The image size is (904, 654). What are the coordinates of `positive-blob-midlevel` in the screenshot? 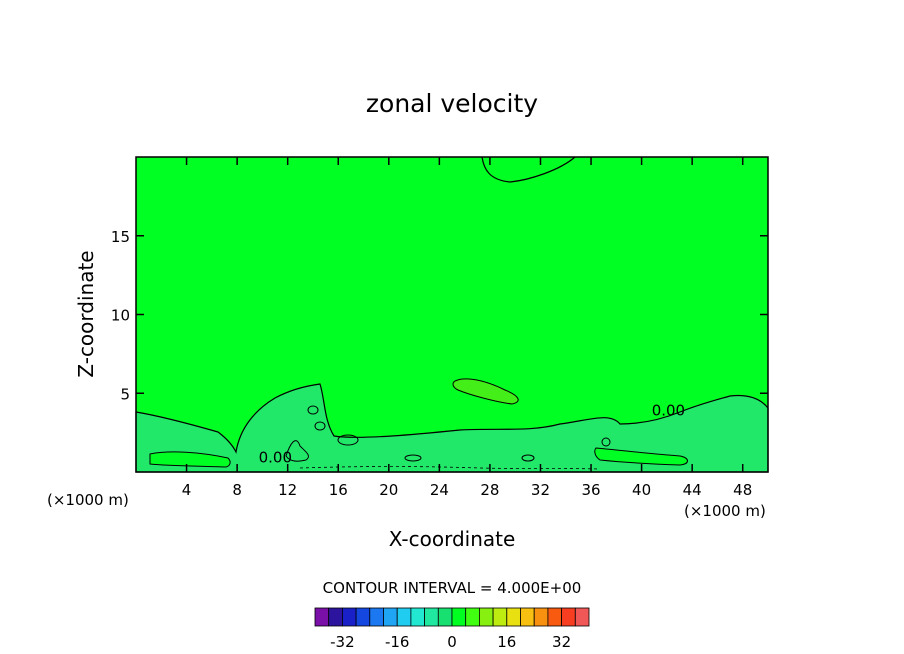 It's located at (485, 391).